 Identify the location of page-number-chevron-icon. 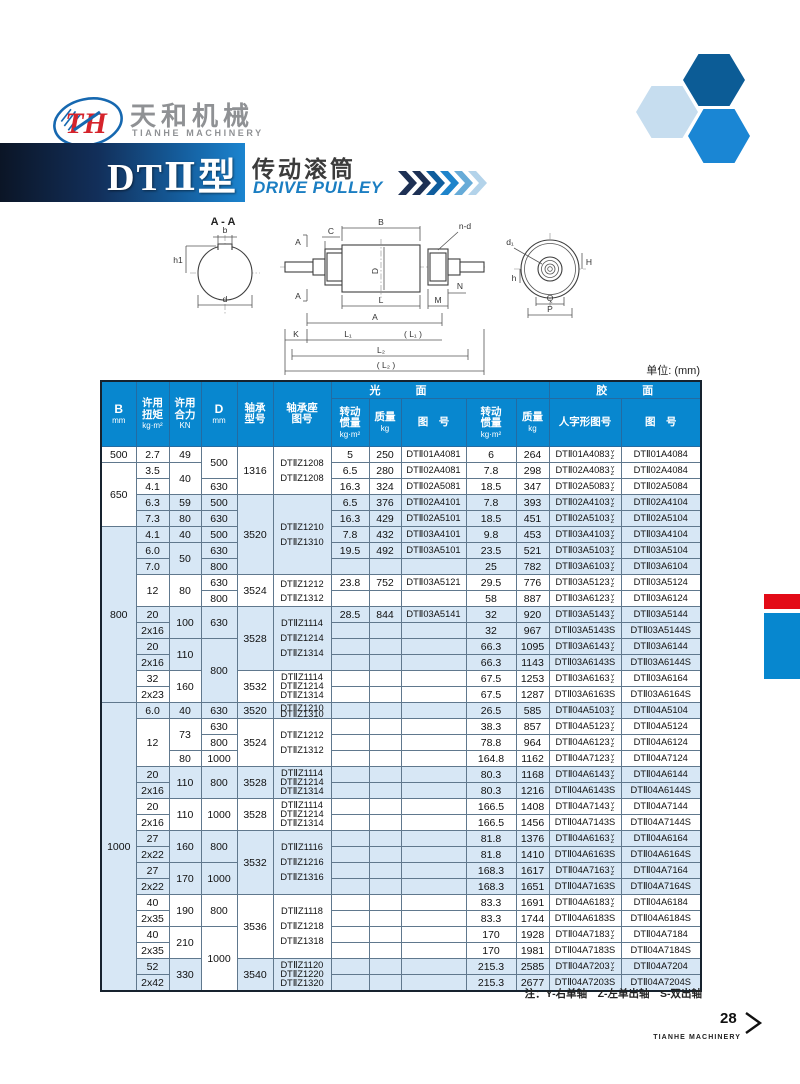
(754, 1023).